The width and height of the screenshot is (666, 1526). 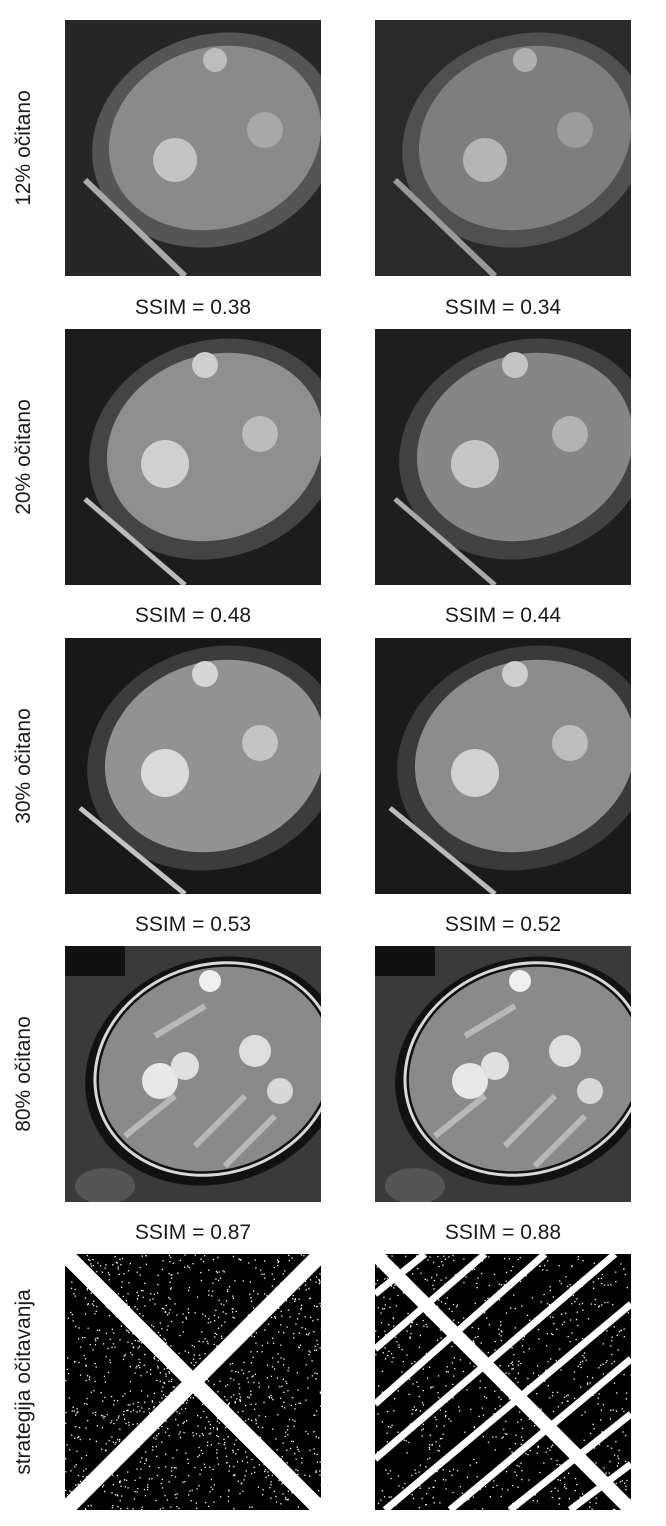 I want to click on reconstruction-image-30-left, so click(x=193, y=766).